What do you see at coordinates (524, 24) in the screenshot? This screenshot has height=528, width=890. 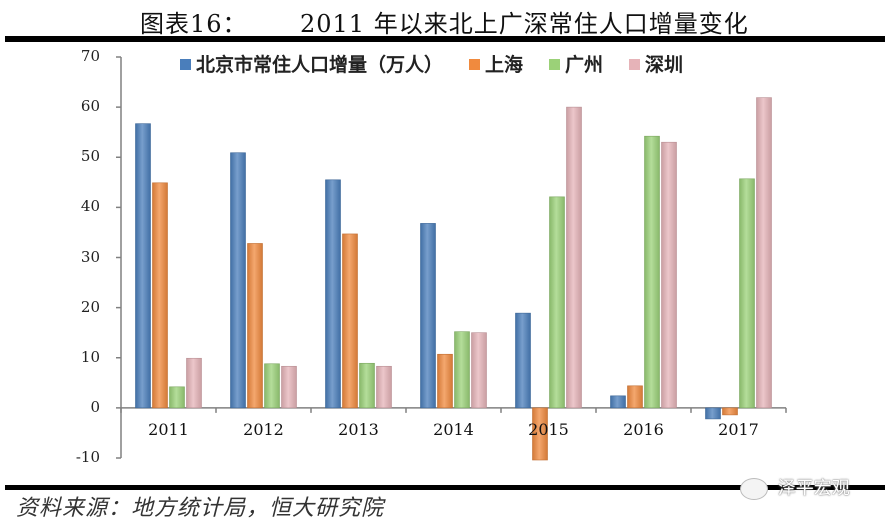 I see `figure-title-text: 2011 年以来北上广深常住人口增量变化` at bounding box center [524, 24].